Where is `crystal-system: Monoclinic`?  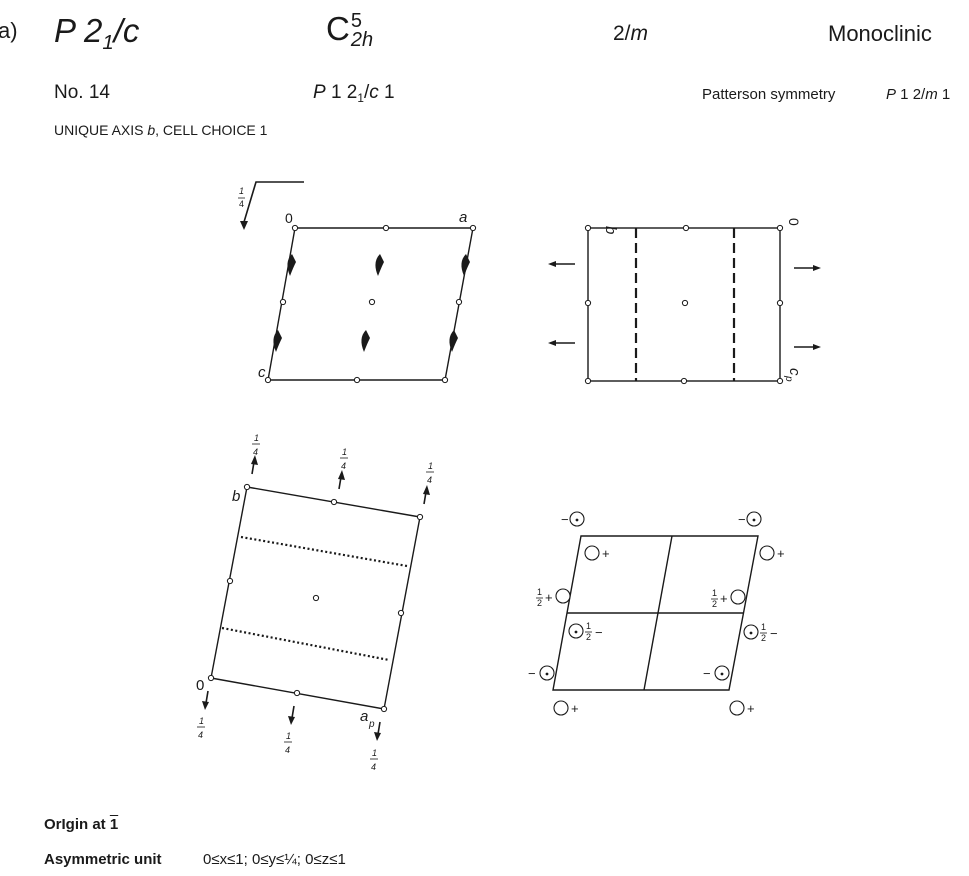 crystal-system: Monoclinic is located at coordinates (880, 33).